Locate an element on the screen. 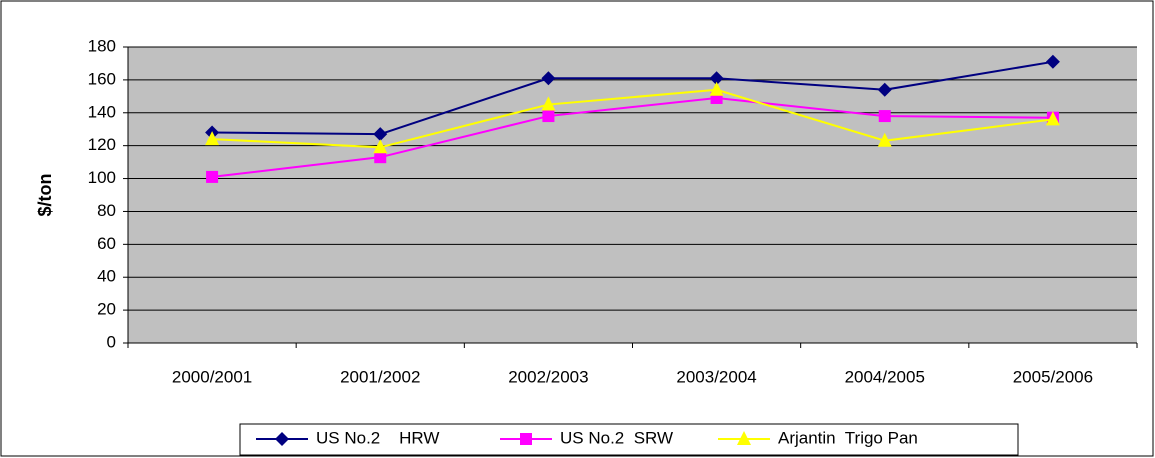  y-tick-label: 100 is located at coordinates (102, 177).